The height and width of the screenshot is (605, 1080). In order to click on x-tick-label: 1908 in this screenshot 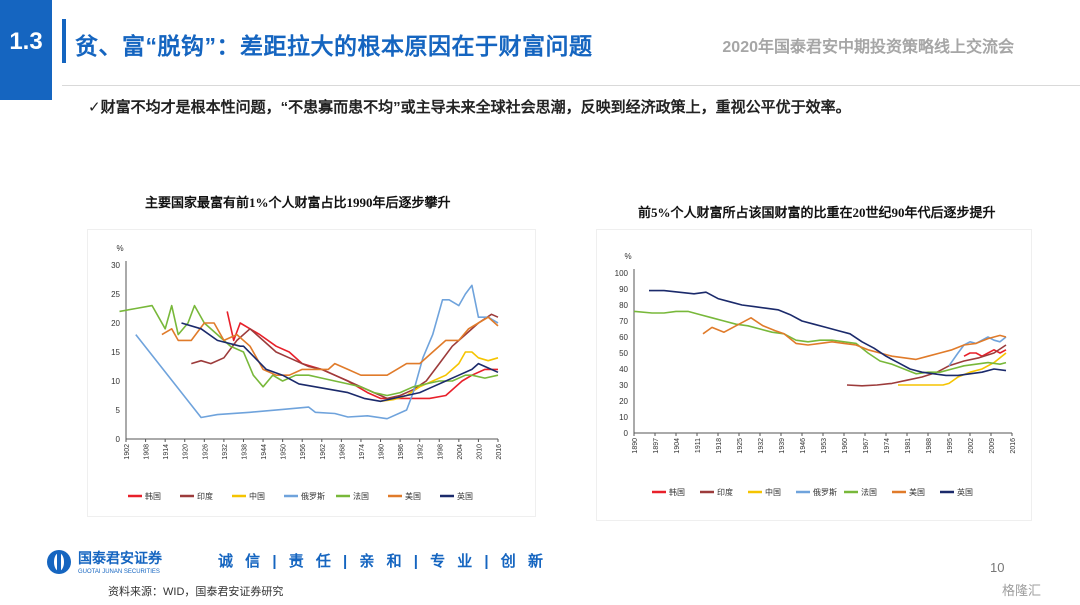, I will do `click(147, 452)`.